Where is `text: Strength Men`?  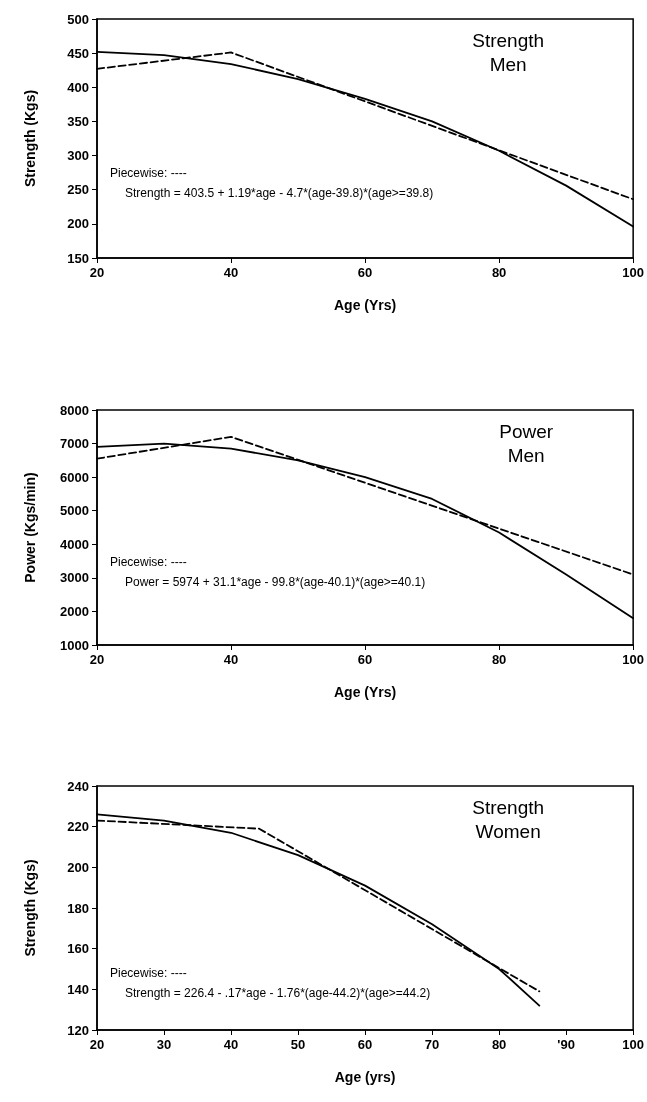
text: Strength Men is located at coordinates (508, 52).